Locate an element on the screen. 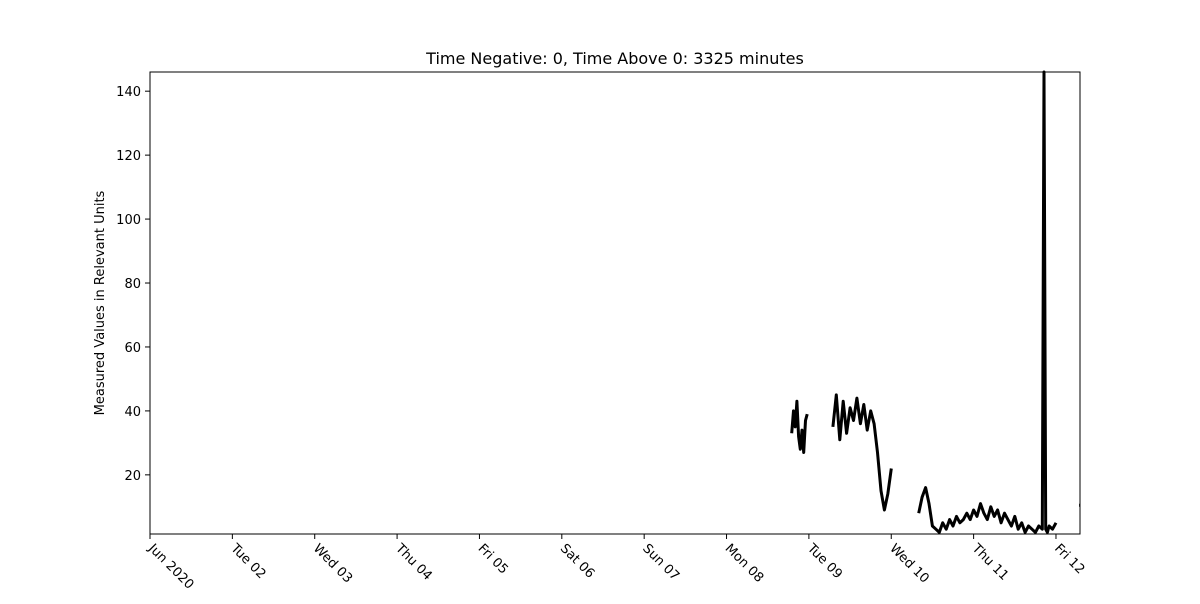  x-tick-label: Fri 05 is located at coordinates (493, 559).